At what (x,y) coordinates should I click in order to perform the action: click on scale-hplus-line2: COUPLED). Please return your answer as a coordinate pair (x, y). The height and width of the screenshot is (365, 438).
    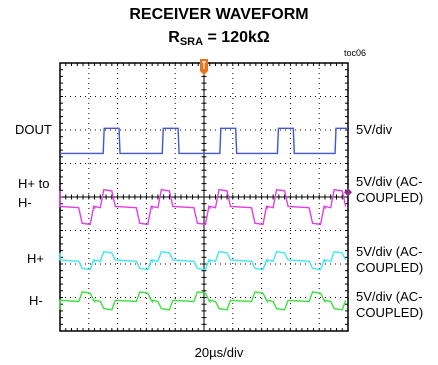
    Looking at the image, I should click on (390, 267).